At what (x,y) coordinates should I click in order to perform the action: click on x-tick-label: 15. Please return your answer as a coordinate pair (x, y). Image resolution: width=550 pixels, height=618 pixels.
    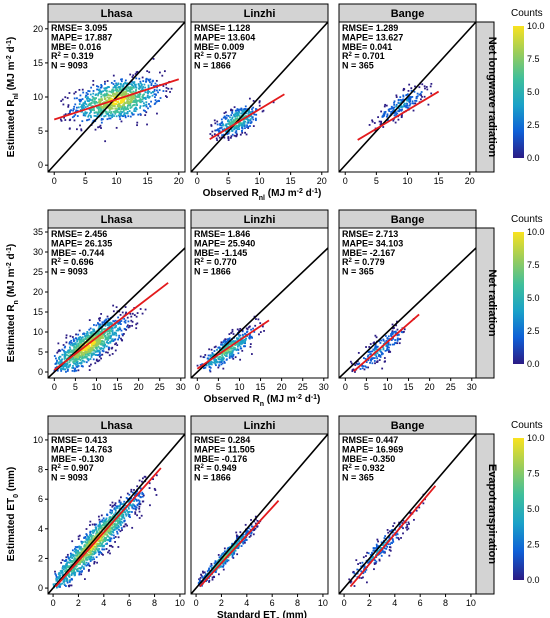
    Looking at the image, I should click on (118, 387).